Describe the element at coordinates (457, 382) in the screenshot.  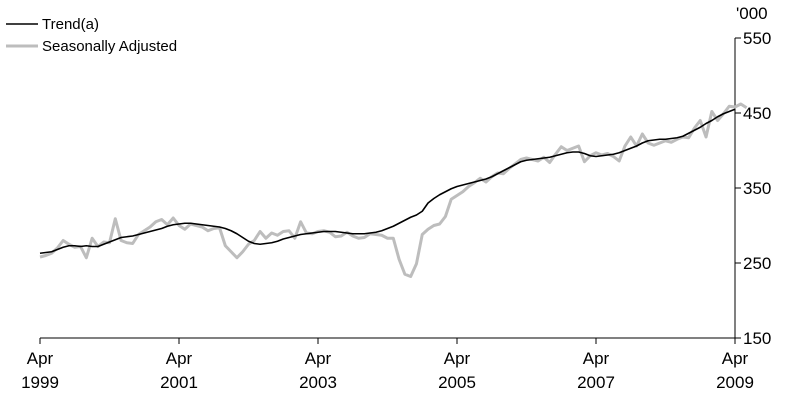
I see `x-tick-year-label: 2005` at that location.